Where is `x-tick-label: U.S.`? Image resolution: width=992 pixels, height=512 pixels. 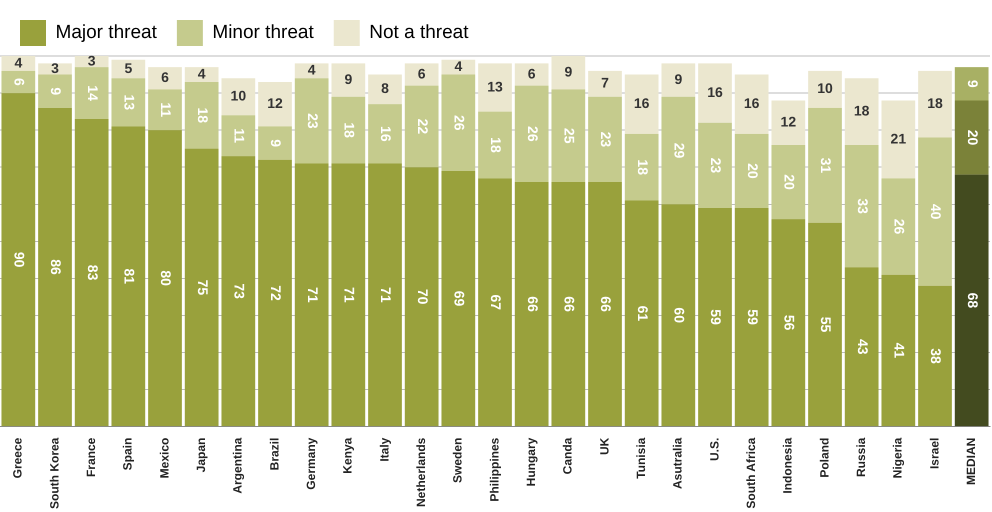 x-tick-label: U.S. is located at coordinates (714, 450).